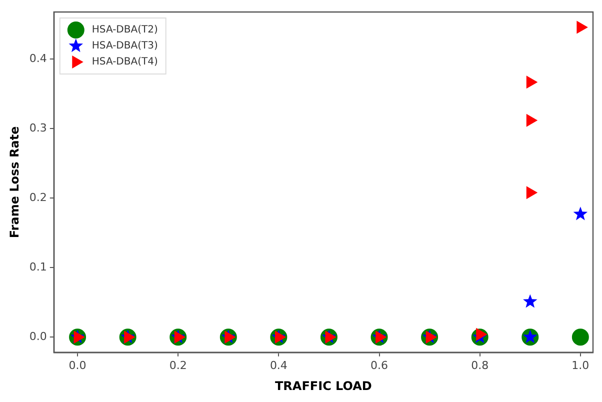  Describe the element at coordinates (480, 365) in the screenshot. I see `x-tick-label: 0.8` at that location.